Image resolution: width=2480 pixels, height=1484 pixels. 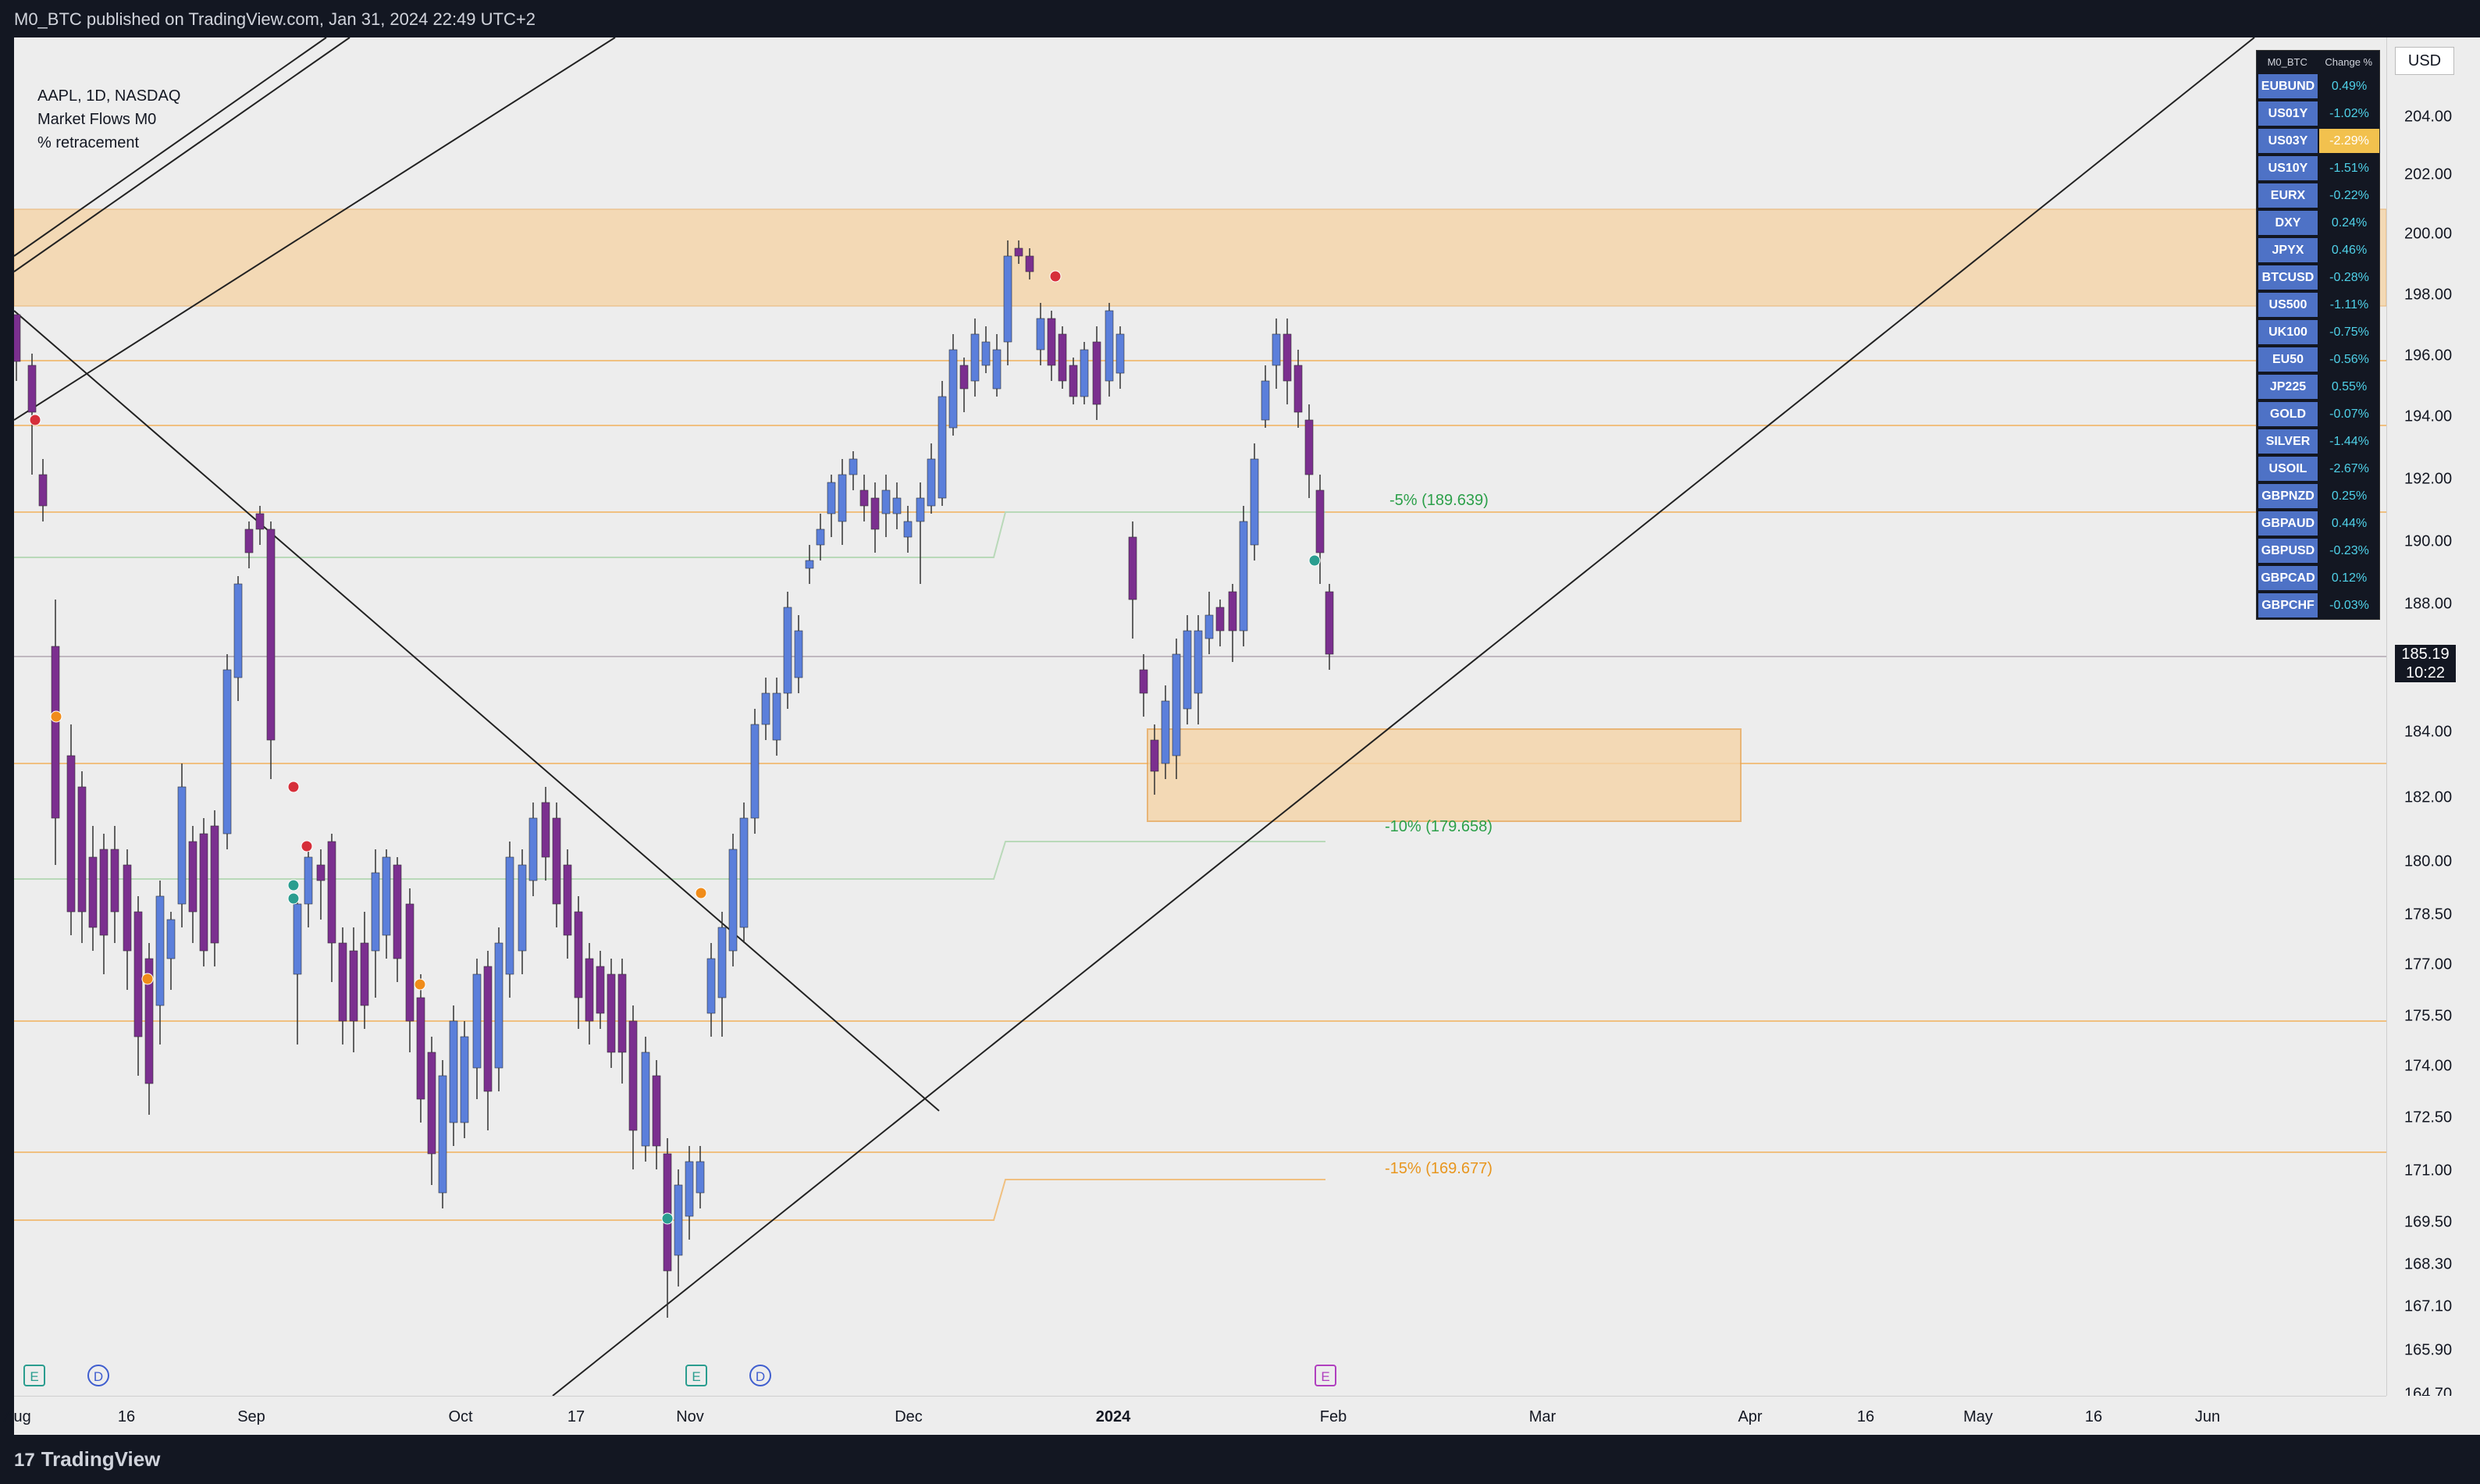 I want to click on change-value: -2.29%, so click(x=2349, y=141).